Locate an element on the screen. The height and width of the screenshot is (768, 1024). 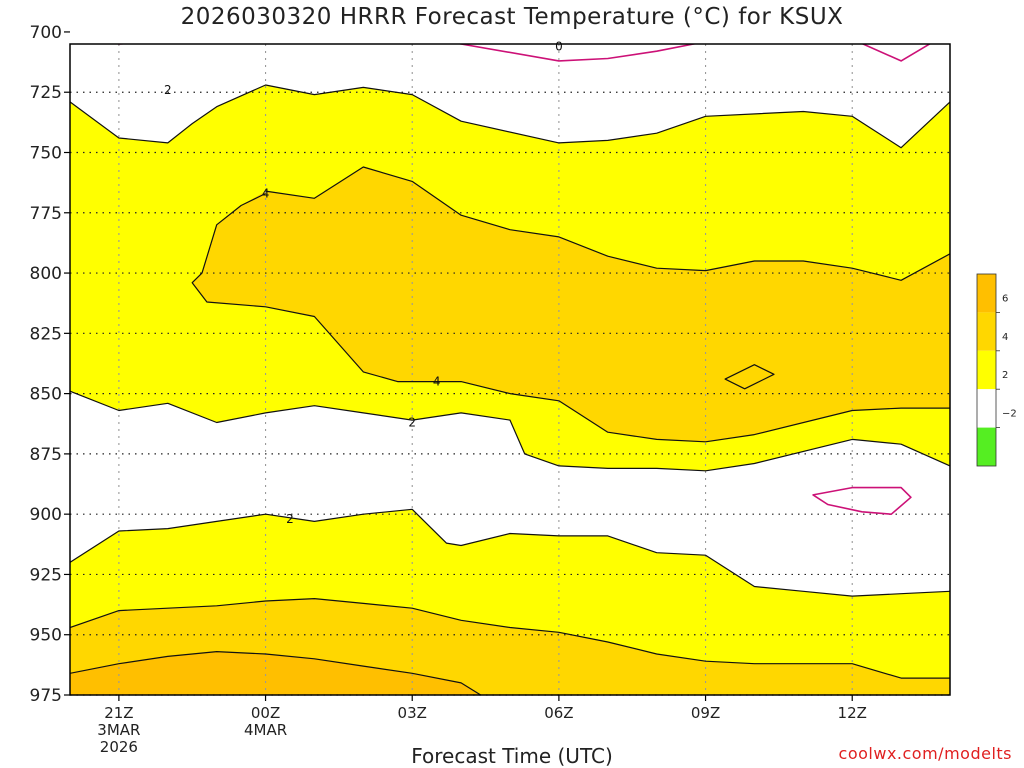
y-tick-label: 975 is located at coordinates (46, 696).